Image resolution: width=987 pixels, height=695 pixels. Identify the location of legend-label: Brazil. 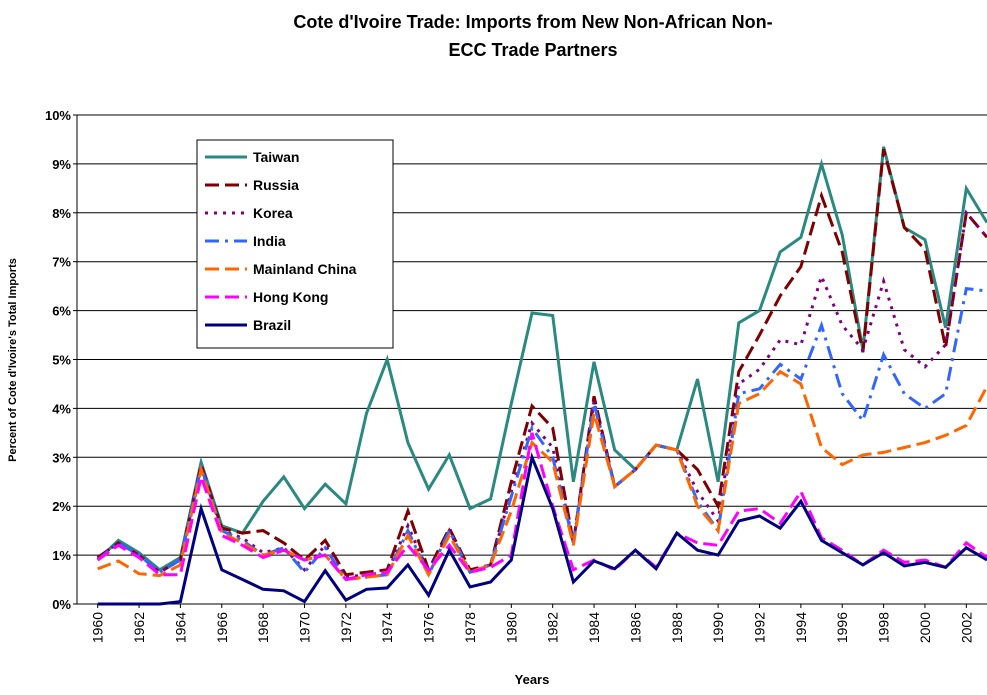
(272, 325).